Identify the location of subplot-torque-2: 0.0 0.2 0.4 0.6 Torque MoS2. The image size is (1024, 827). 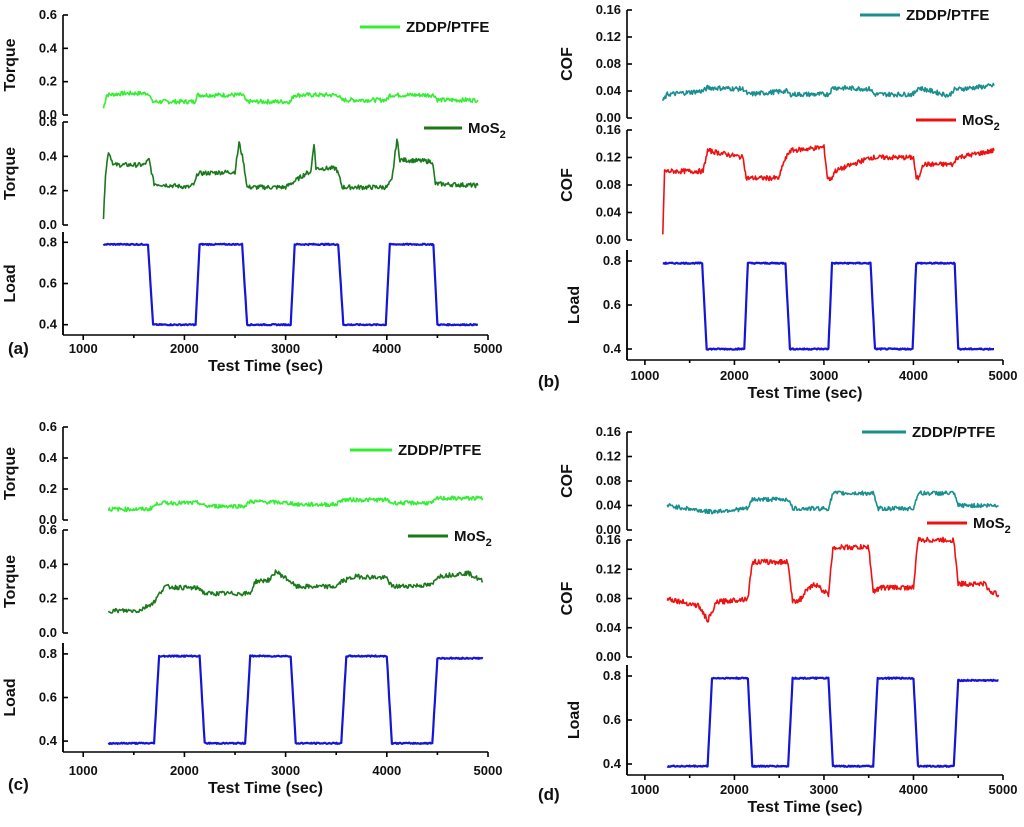
(247, 581).